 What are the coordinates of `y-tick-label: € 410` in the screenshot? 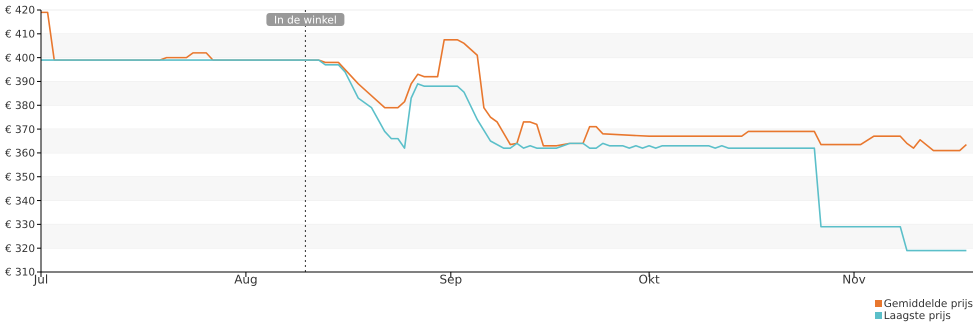 It's located at (19, 34).